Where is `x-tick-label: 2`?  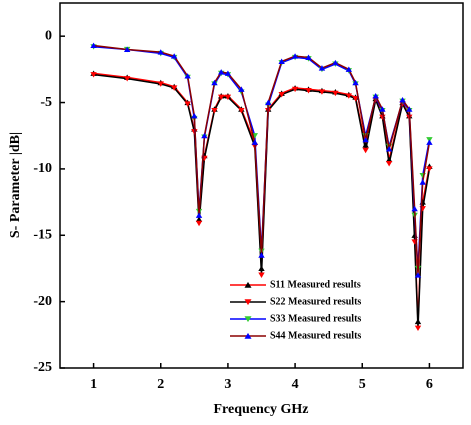 x-tick-label: 2 is located at coordinates (160, 384).